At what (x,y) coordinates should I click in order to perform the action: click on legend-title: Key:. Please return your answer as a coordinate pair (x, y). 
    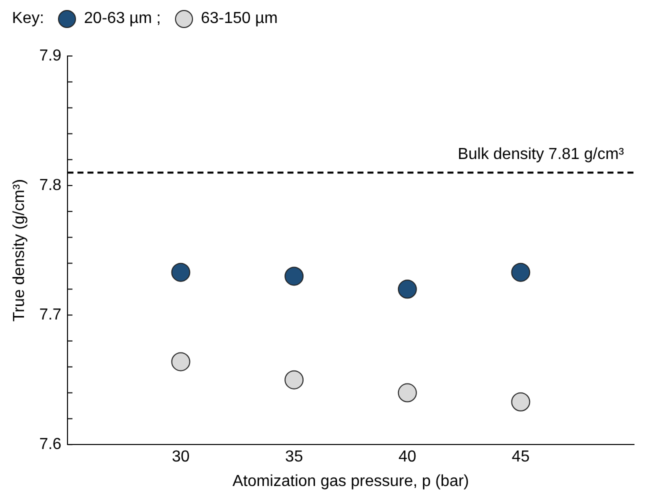
    Looking at the image, I should click on (28, 19).